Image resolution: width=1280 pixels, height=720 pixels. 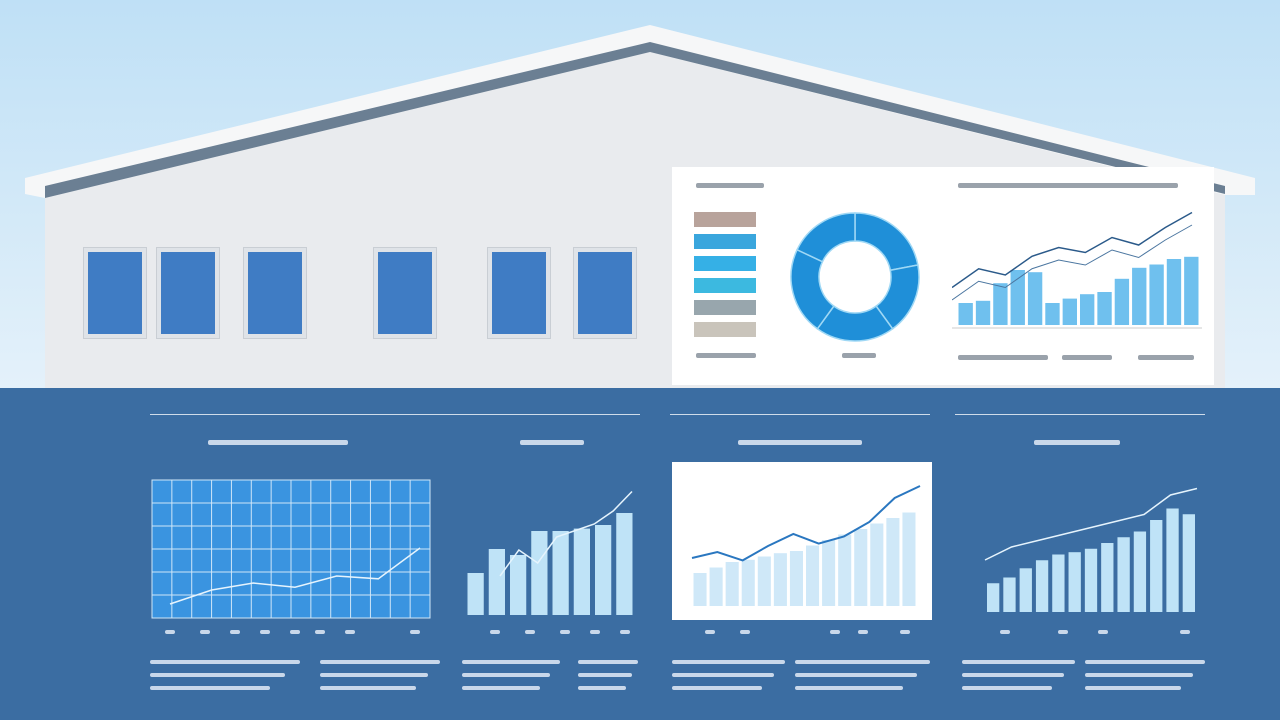 I want to click on bar-line-chart, so click(x=1091, y=549).